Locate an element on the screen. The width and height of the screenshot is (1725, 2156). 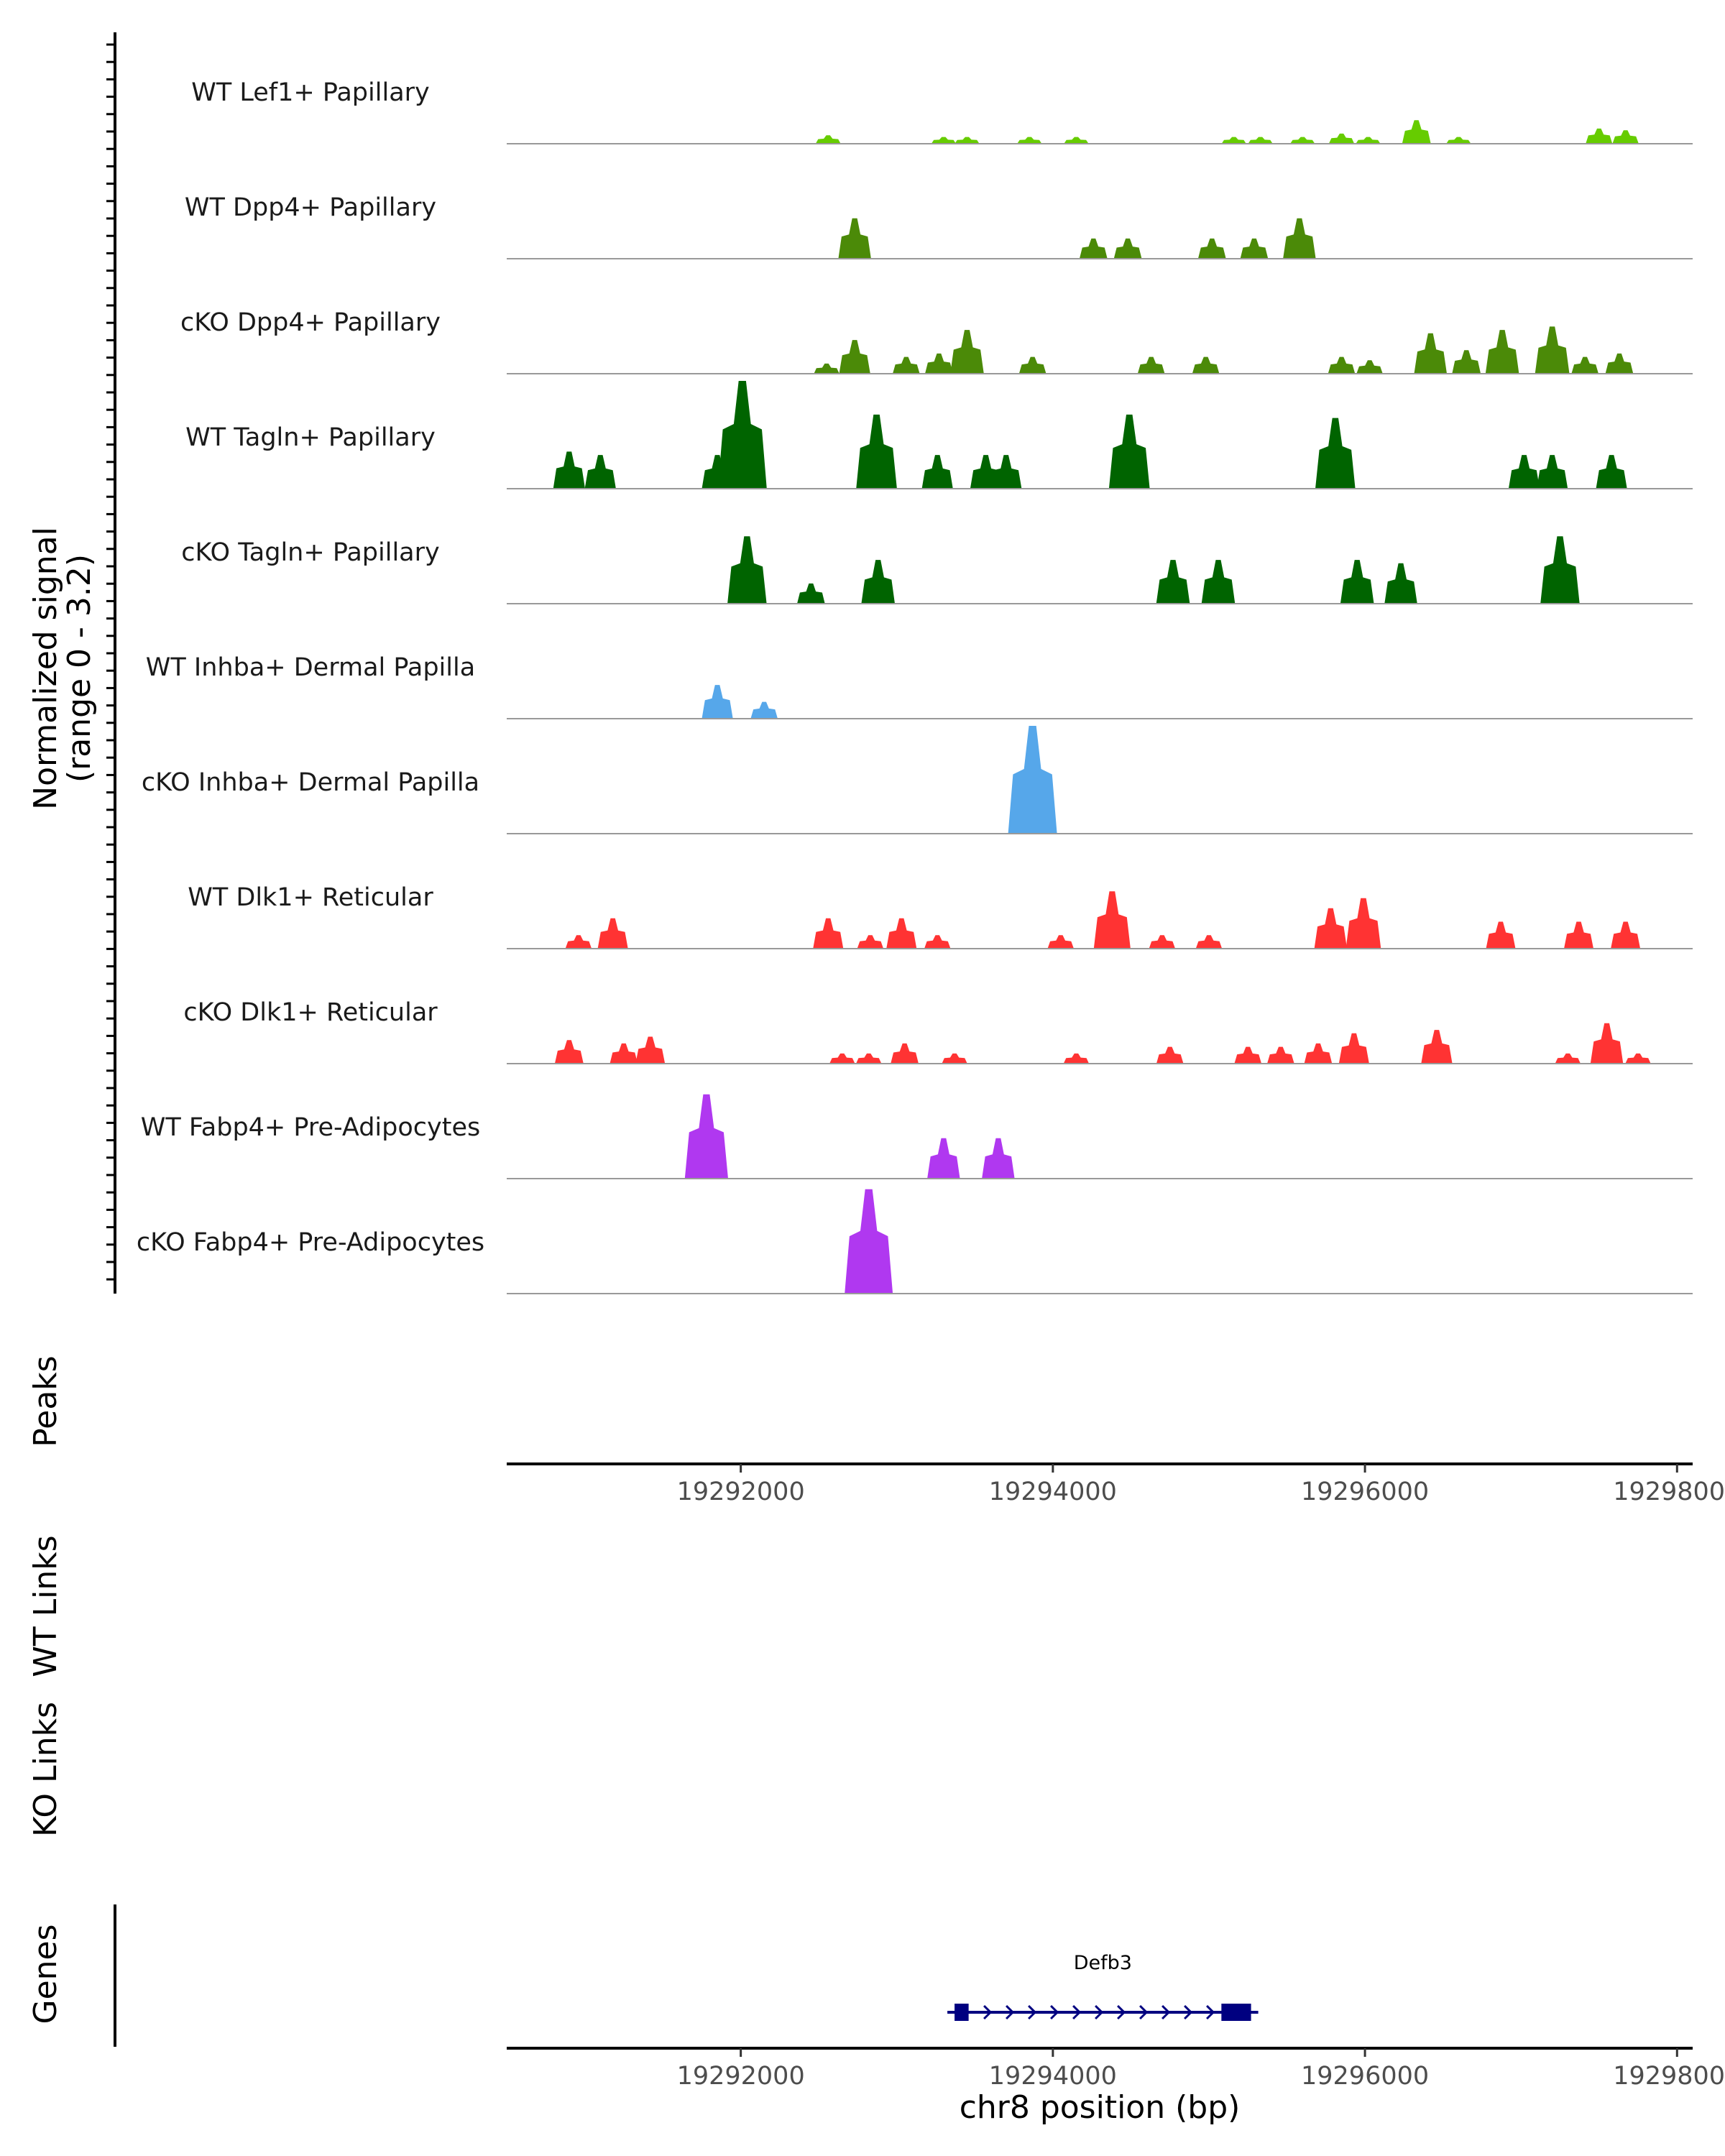
gene-label: Defb3 is located at coordinates (1103, 1963).